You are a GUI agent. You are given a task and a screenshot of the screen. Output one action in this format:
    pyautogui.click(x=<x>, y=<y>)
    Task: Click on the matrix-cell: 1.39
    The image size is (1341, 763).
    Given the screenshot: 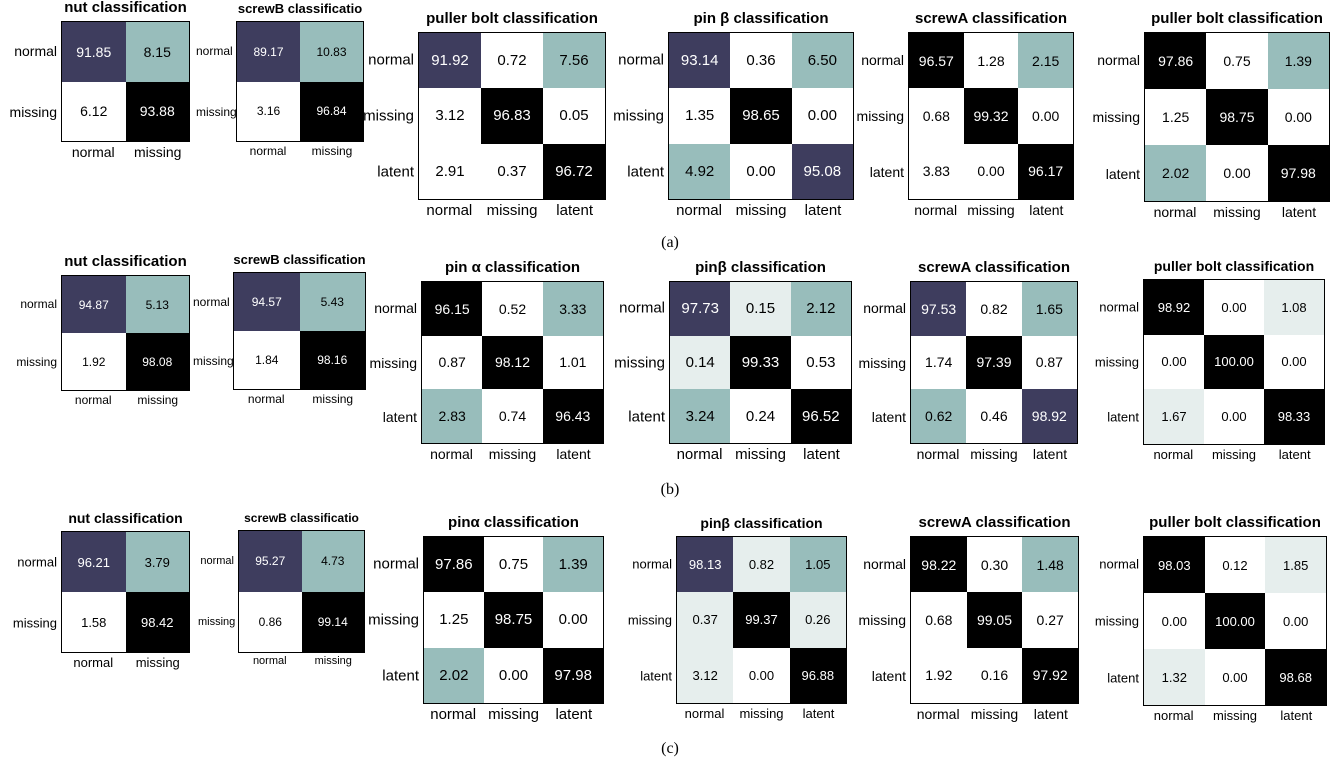 What is the action you would take?
    pyautogui.click(x=573, y=565)
    